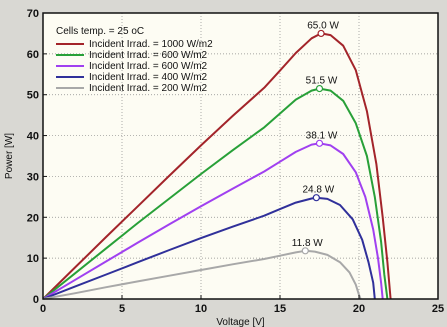 This screenshot has height=327, width=447. I want to click on y-tick-label: 50, so click(33, 96).